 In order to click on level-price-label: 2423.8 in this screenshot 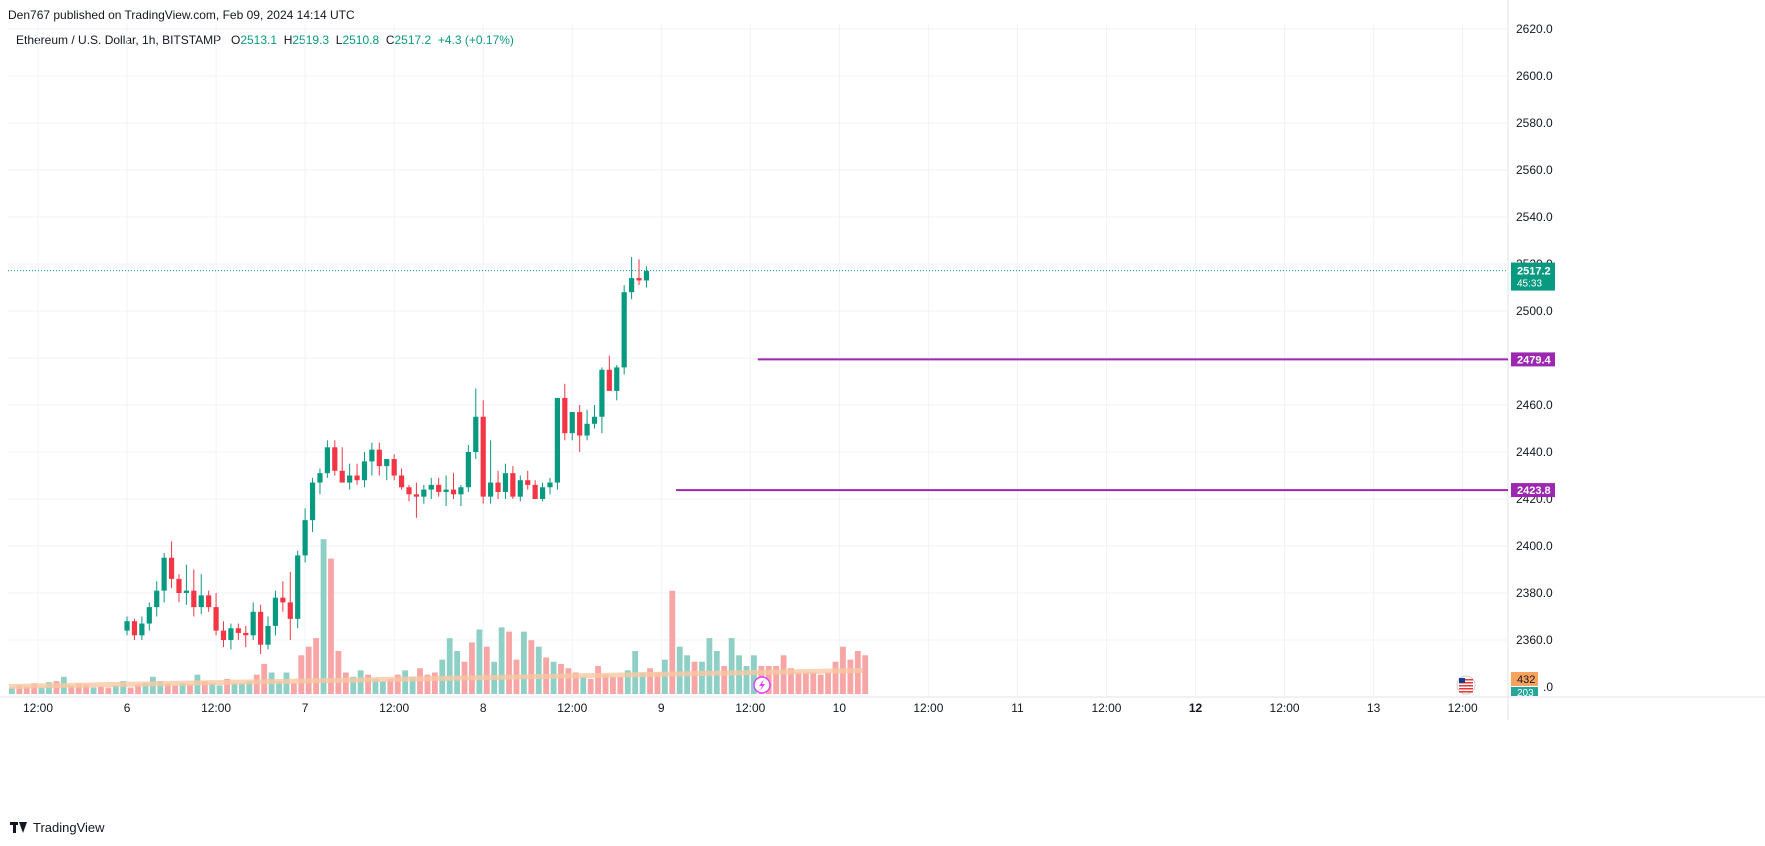, I will do `click(1534, 491)`.